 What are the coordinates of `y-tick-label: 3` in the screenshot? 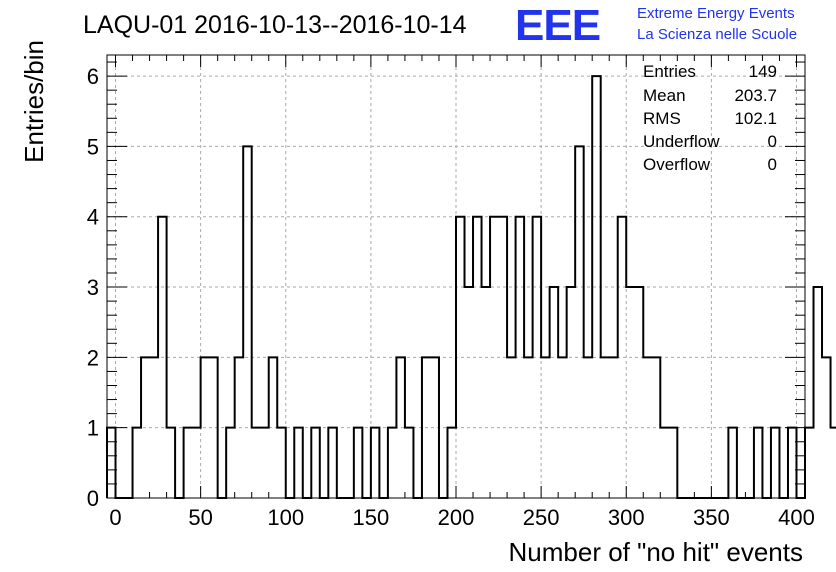 It's located at (93, 287).